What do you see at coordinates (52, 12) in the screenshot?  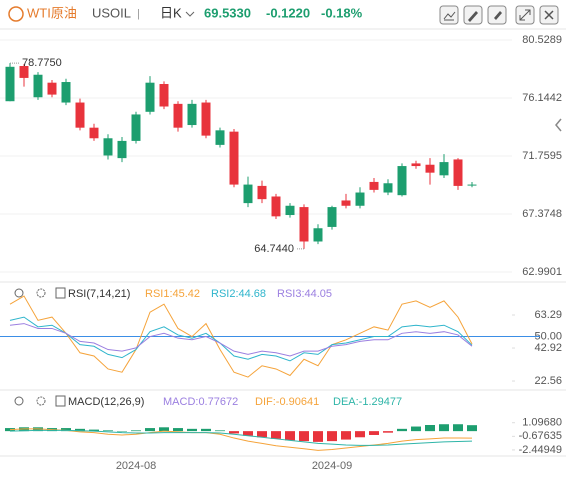 I see `symbol-name: WTI原油` at bounding box center [52, 12].